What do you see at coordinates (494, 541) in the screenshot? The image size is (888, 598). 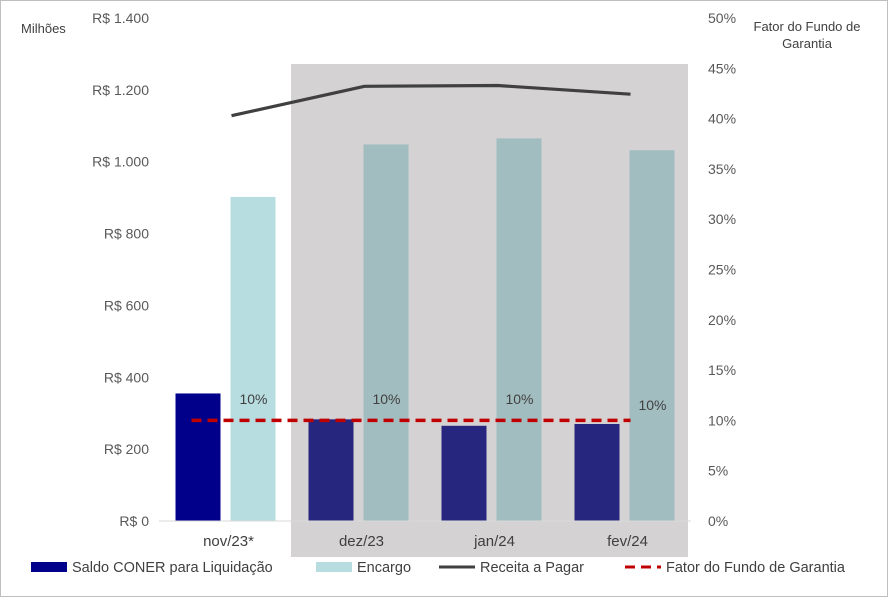 I see `category-label: jan/24` at bounding box center [494, 541].